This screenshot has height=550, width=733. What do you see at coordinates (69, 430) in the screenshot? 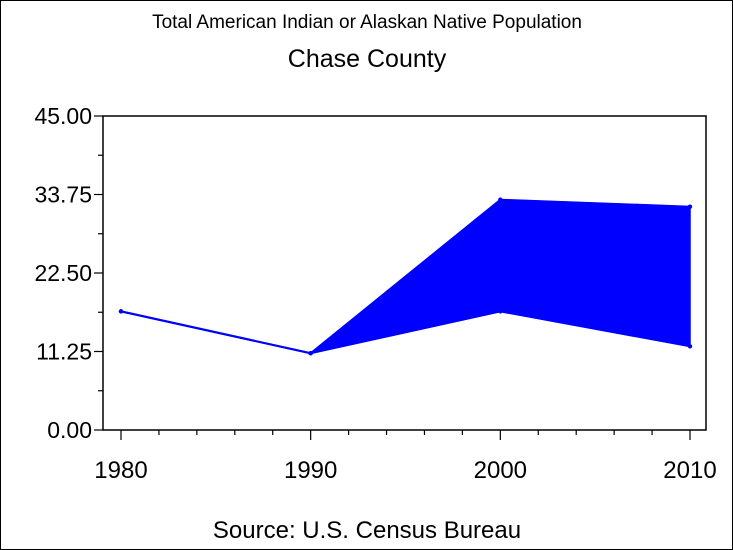
I see `y-tick-label: 0.00` at bounding box center [69, 430].